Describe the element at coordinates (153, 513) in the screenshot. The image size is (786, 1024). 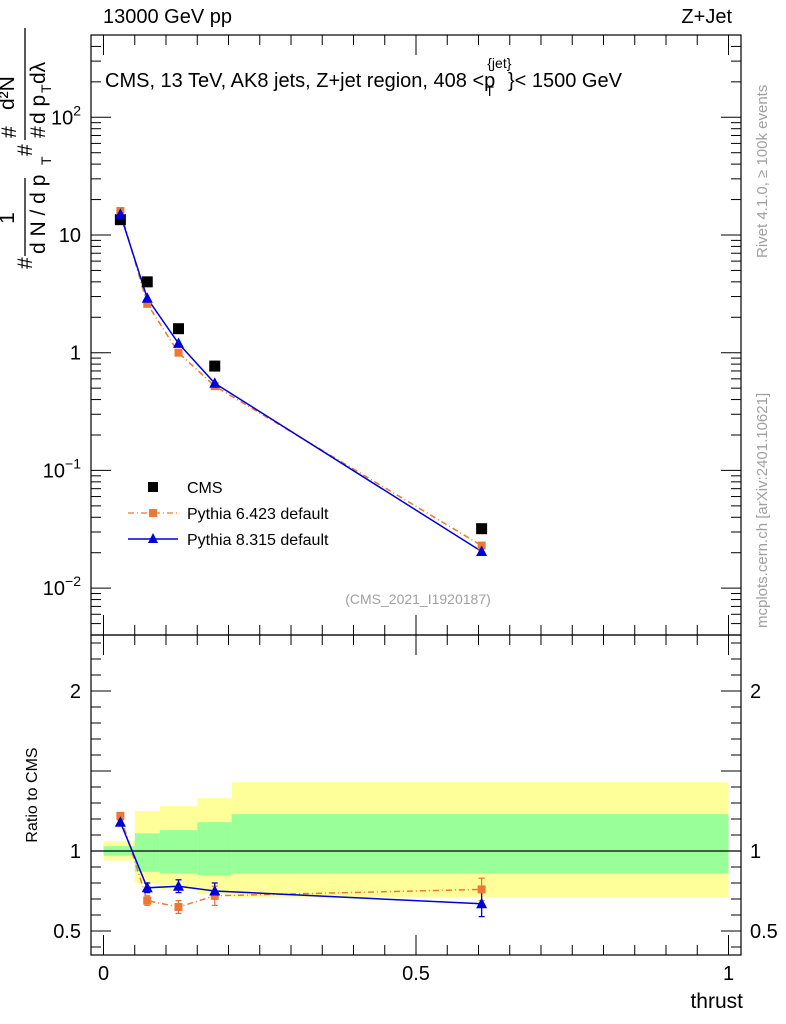
I see `legend-marker-pythia6` at that location.